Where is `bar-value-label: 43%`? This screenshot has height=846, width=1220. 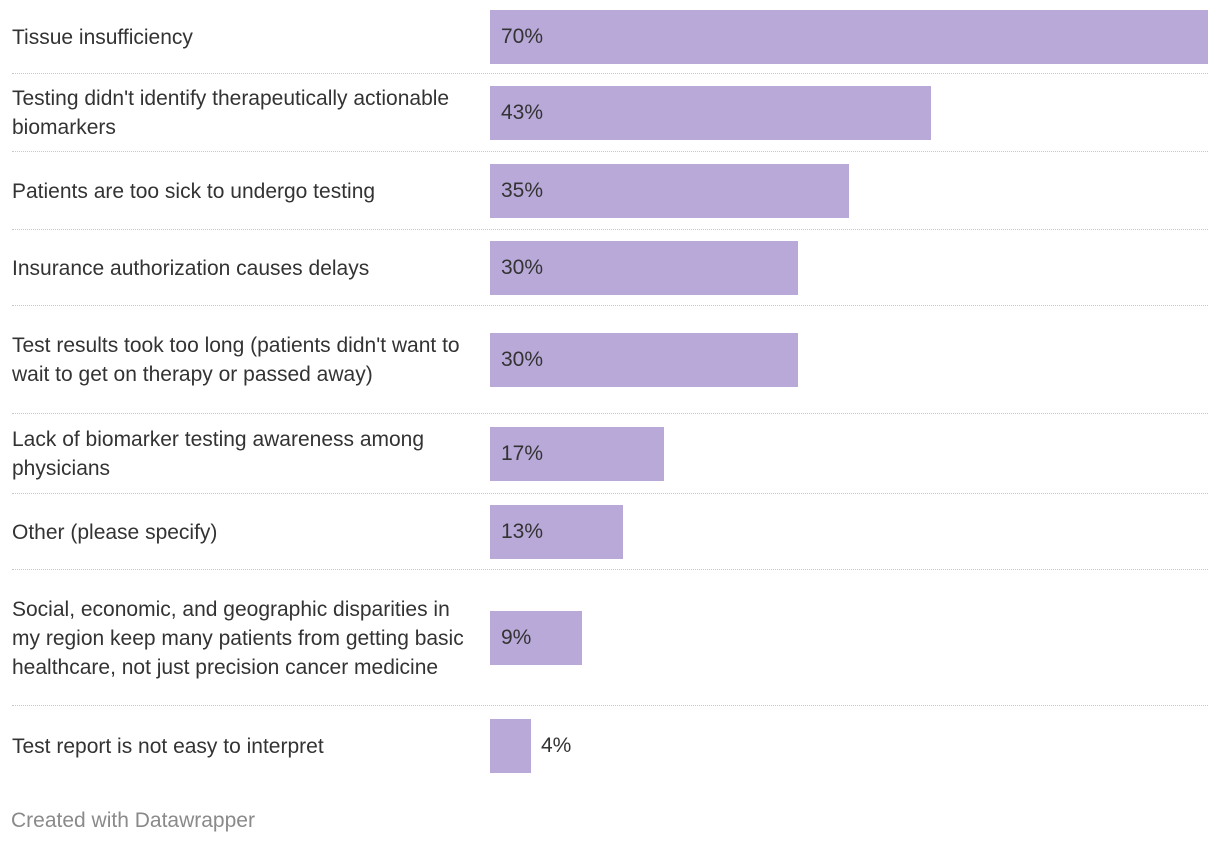
bar-value-label: 43% is located at coordinates (522, 112).